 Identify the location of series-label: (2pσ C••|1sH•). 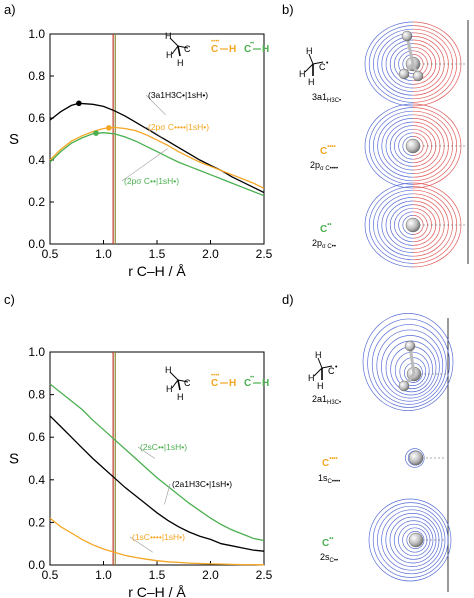
(151, 181).